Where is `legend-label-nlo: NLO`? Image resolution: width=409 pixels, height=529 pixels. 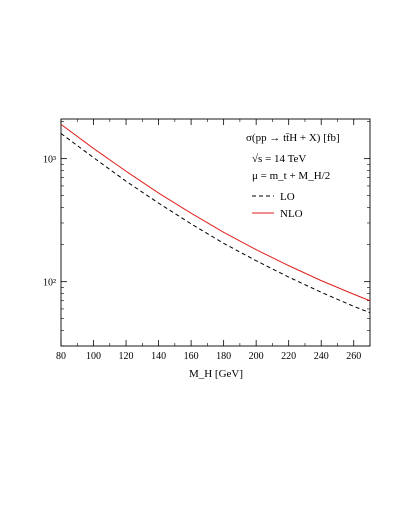
legend-label-nlo: NLO is located at coordinates (291, 214).